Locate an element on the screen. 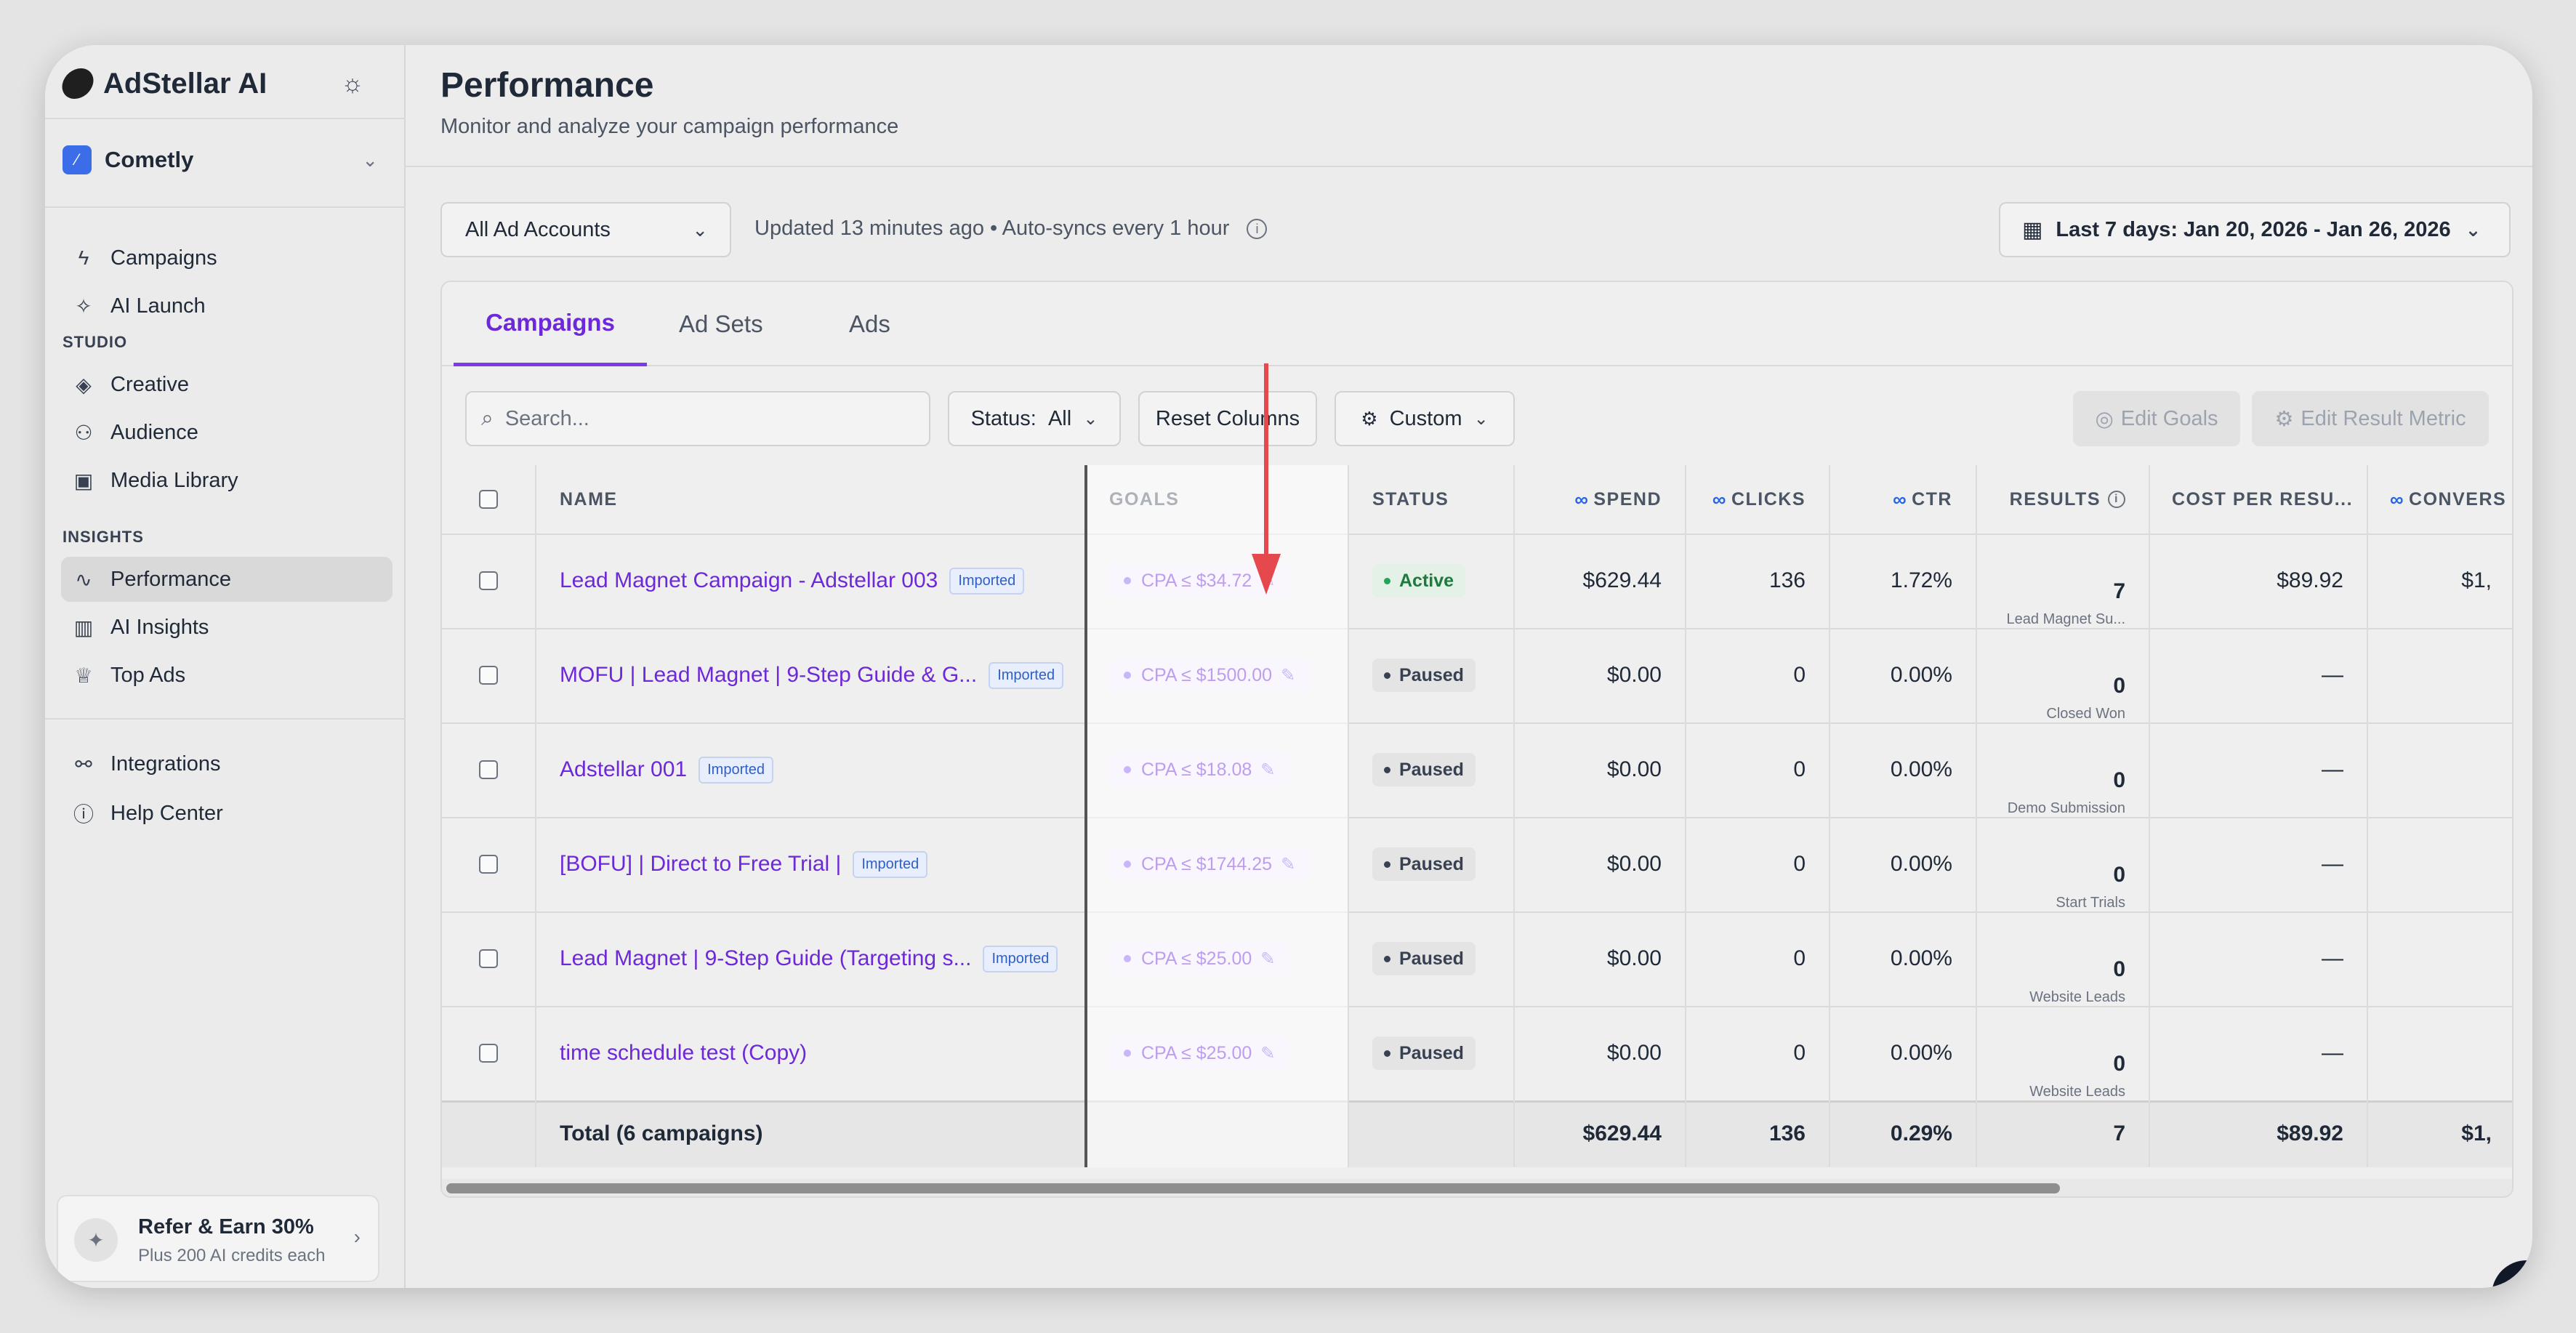  spend-value: $629.44 is located at coordinates (1622, 580).